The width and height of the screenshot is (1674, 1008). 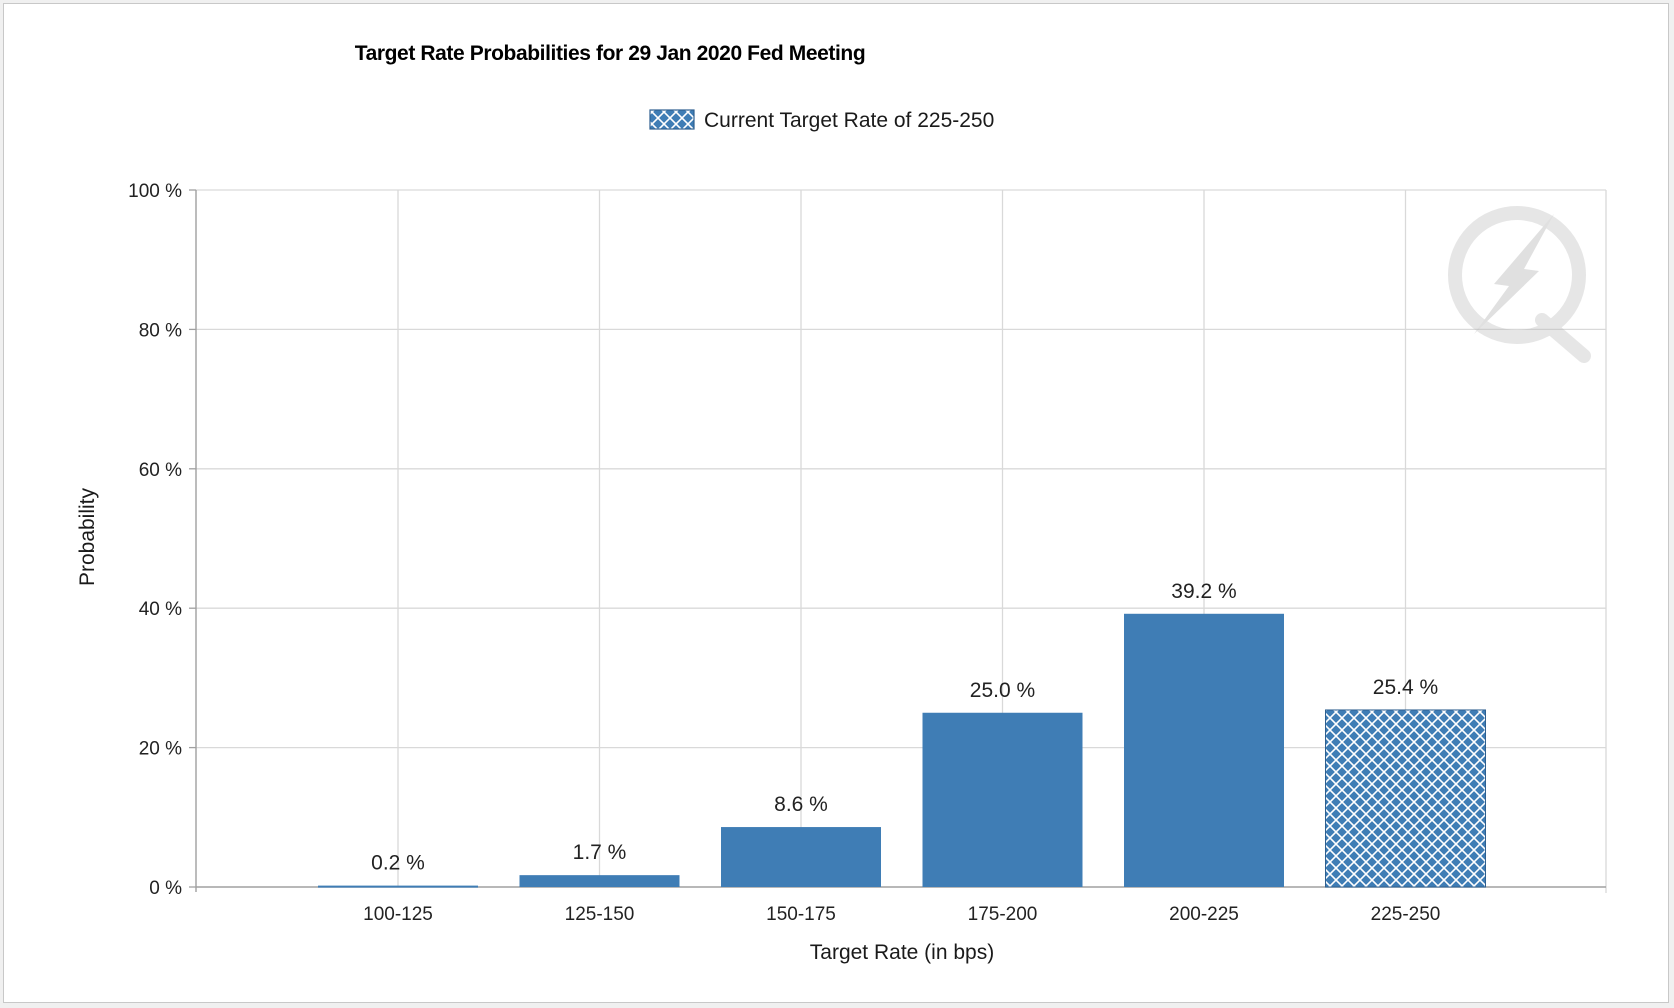 What do you see at coordinates (160, 609) in the screenshot?
I see `y-tick-label: 40 %` at bounding box center [160, 609].